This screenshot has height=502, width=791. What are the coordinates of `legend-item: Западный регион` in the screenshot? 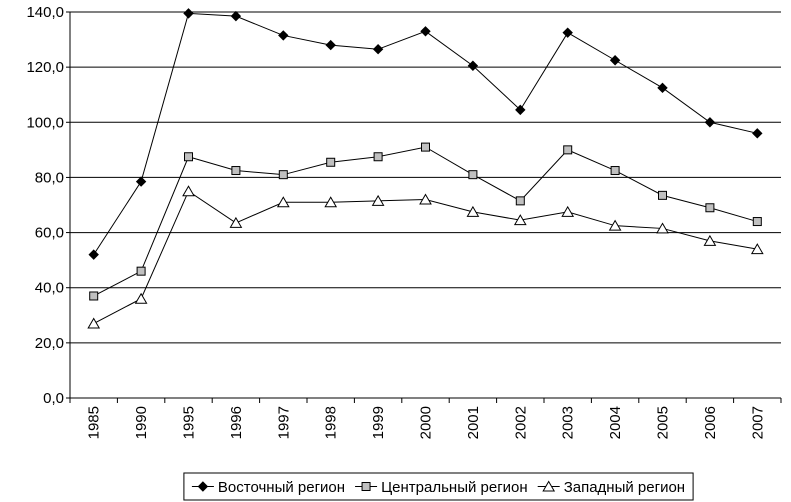 It's located at (611, 487).